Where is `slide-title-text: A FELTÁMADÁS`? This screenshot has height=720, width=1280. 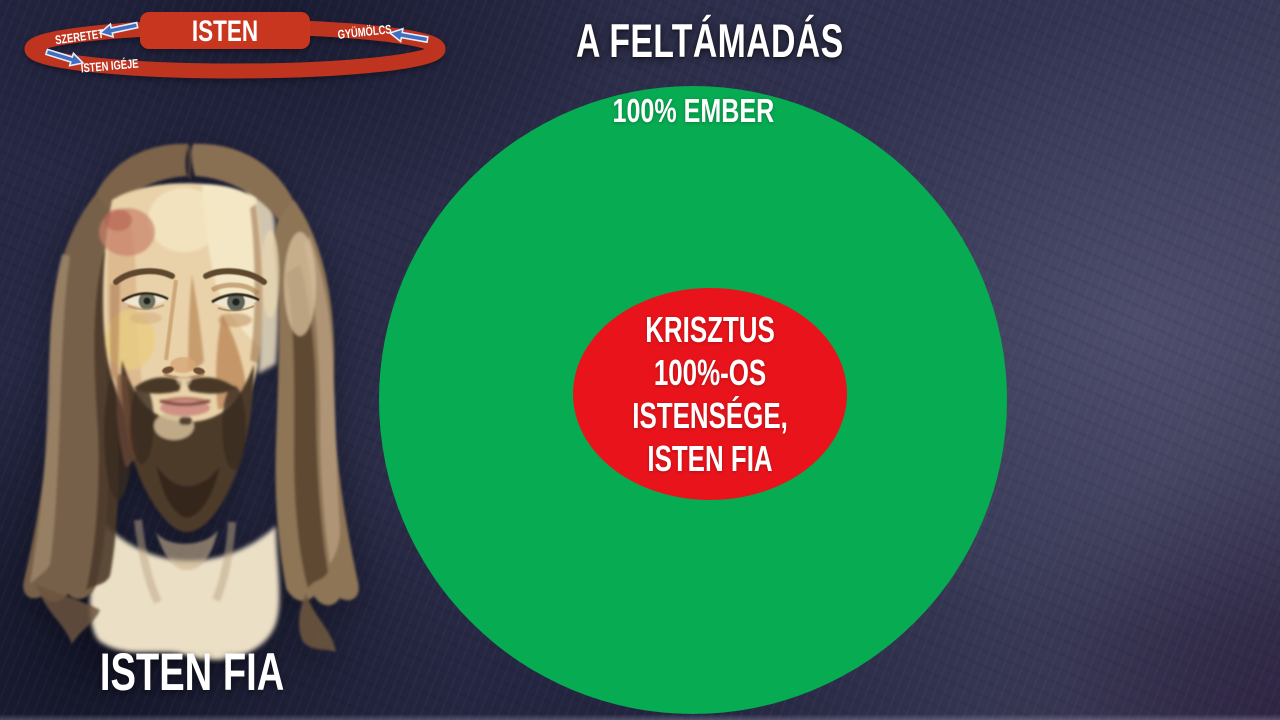 slide-title-text: A FELTÁMADÁS is located at coordinates (710, 40).